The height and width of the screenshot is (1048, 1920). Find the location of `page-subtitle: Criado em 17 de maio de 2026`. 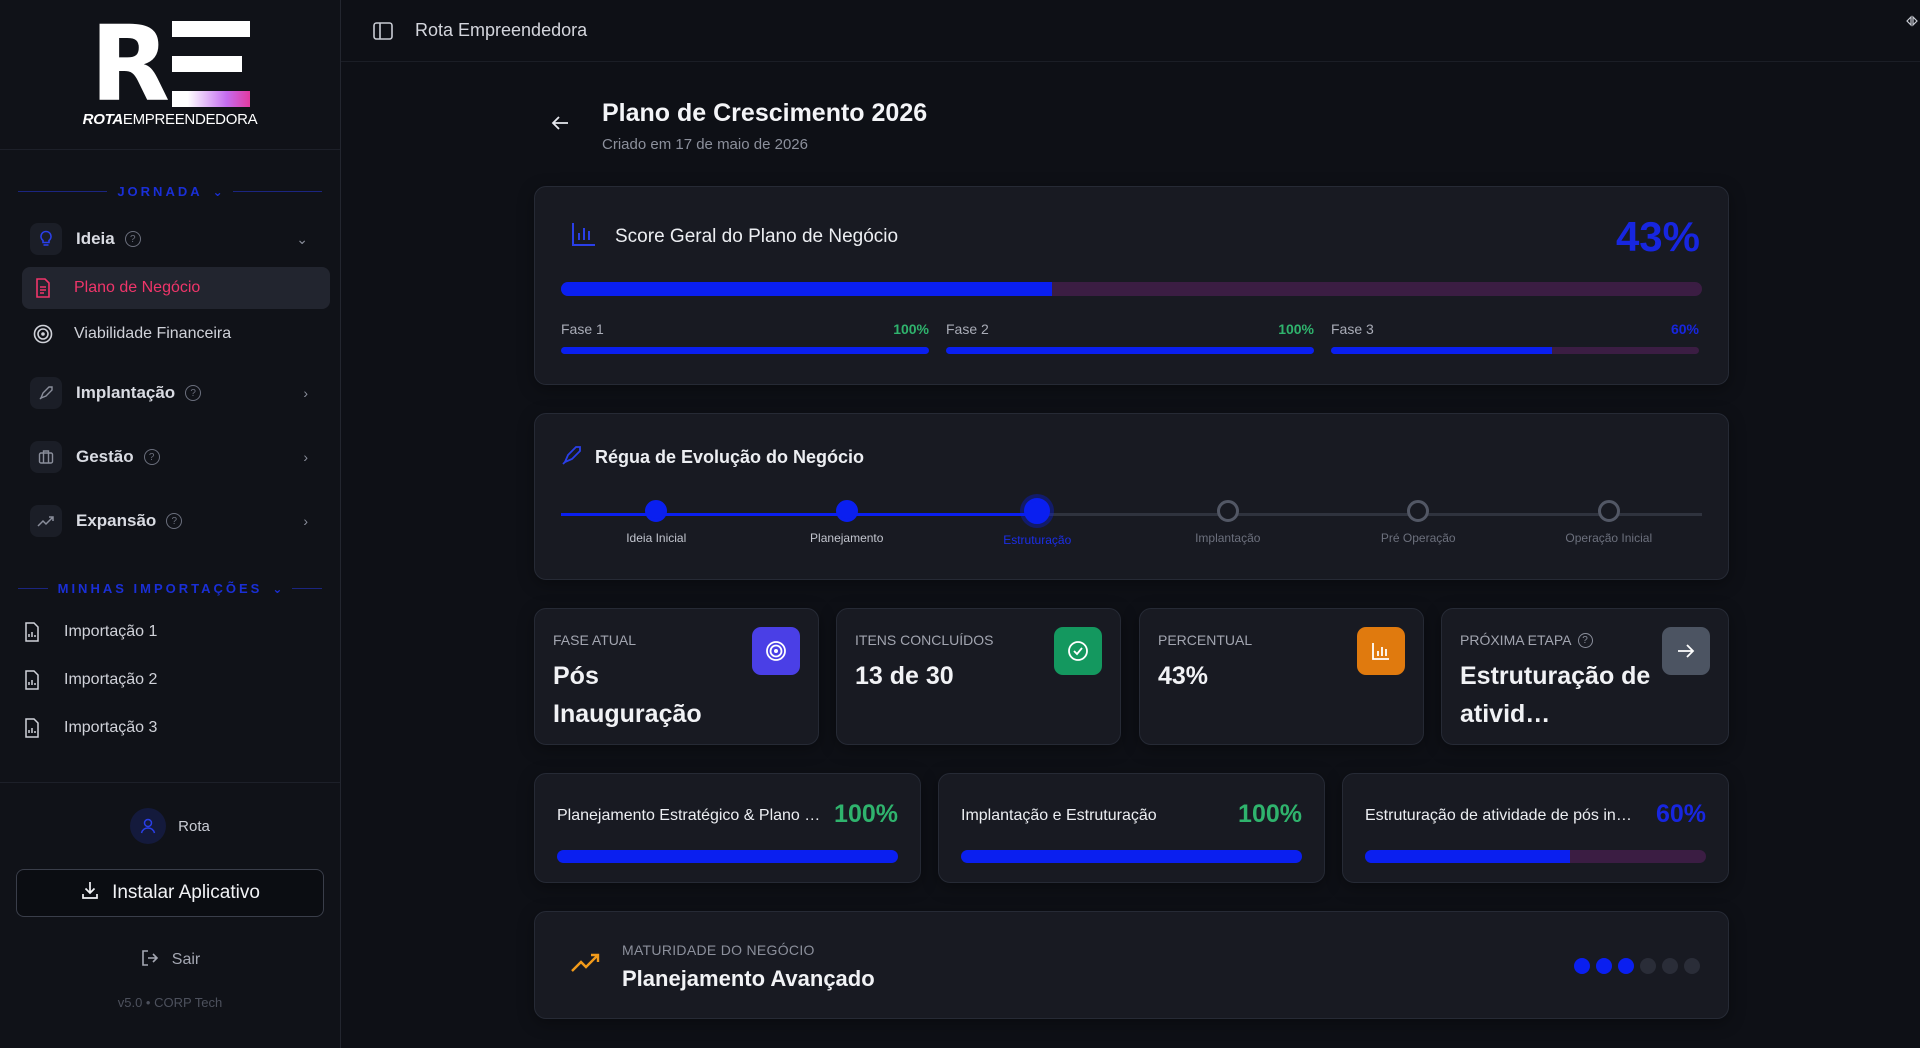

page-subtitle: Criado em 17 de maio de 2026 is located at coordinates (705, 144).